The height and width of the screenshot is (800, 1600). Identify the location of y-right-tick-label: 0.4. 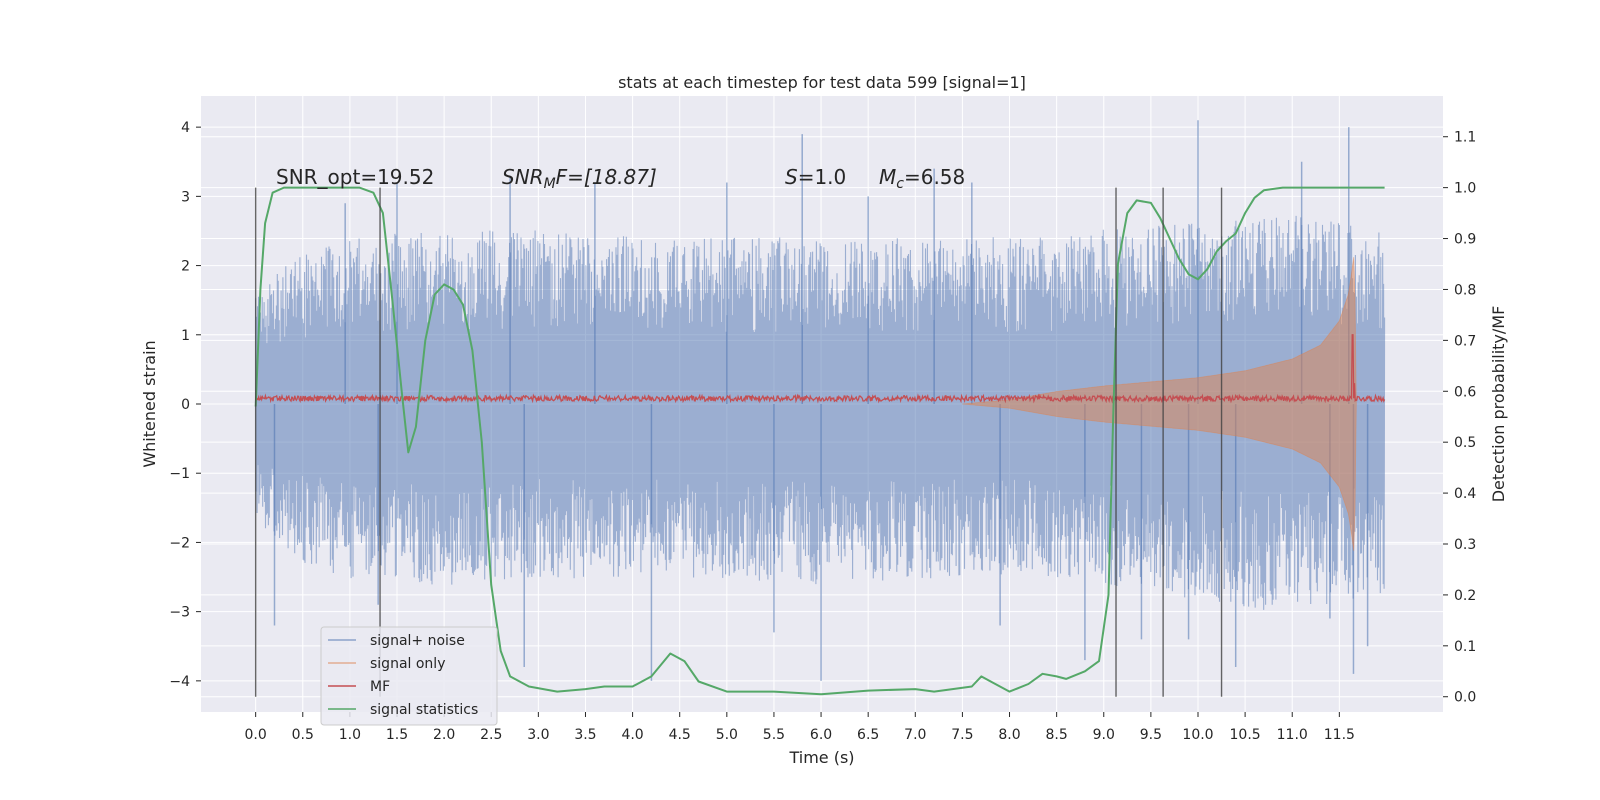
(1465, 494).